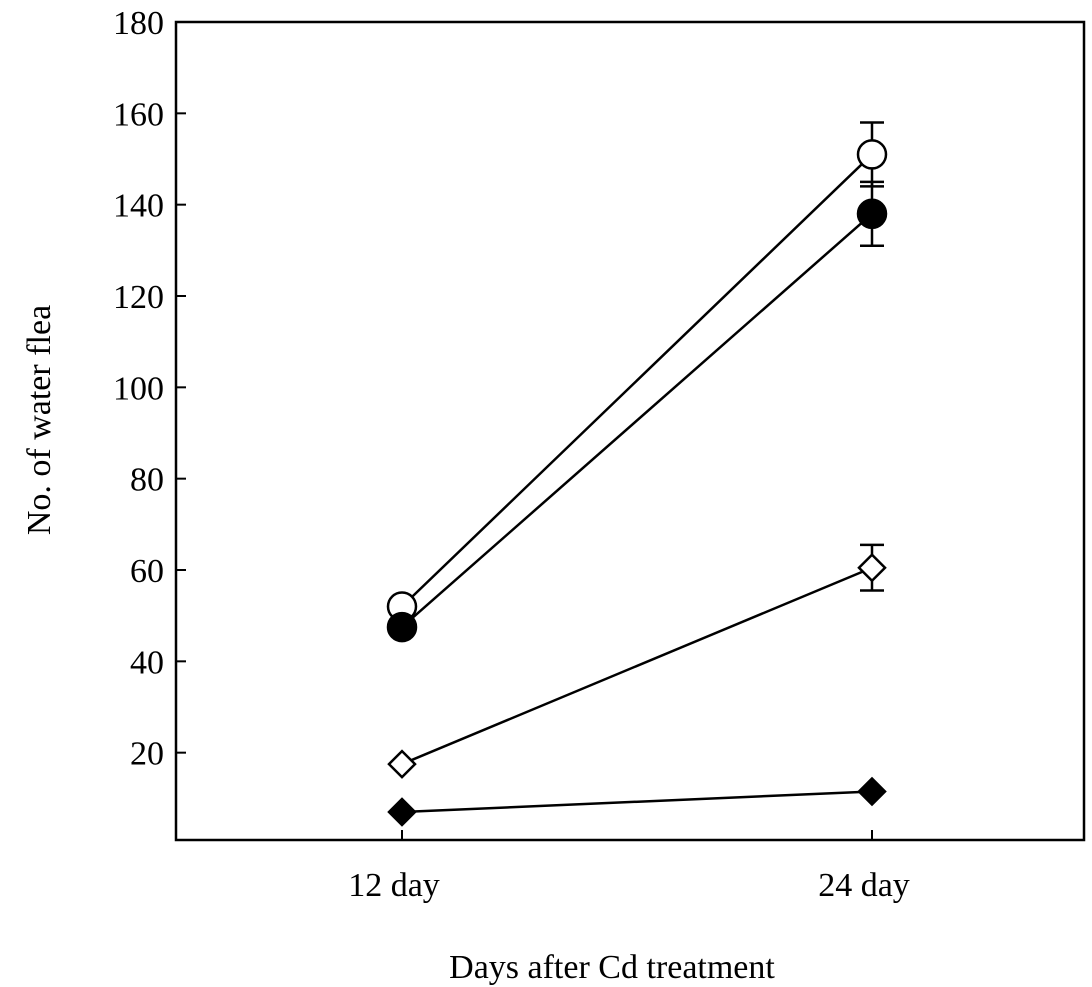 The width and height of the screenshot is (1092, 987). Describe the element at coordinates (138, 114) in the screenshot. I see `y-tick-label: 160` at that location.